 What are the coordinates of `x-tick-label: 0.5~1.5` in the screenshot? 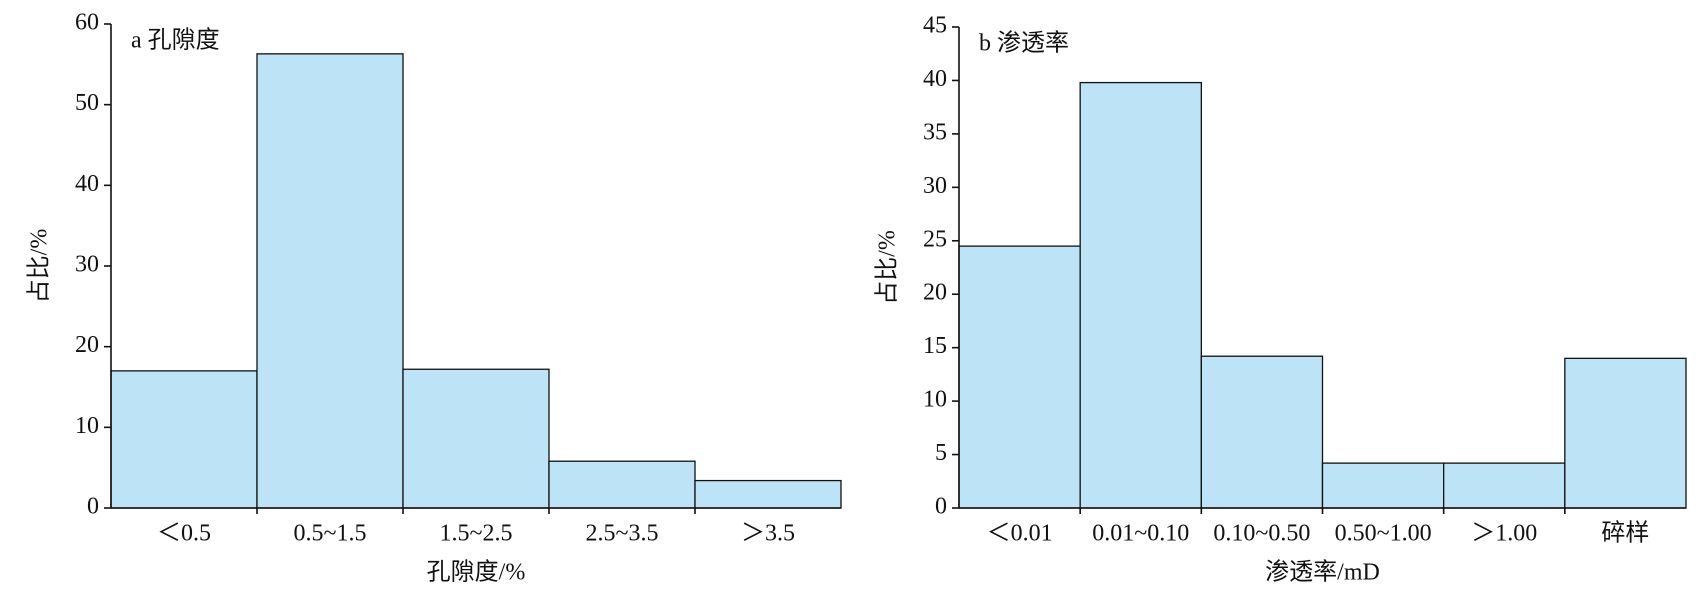 It's located at (330, 534).